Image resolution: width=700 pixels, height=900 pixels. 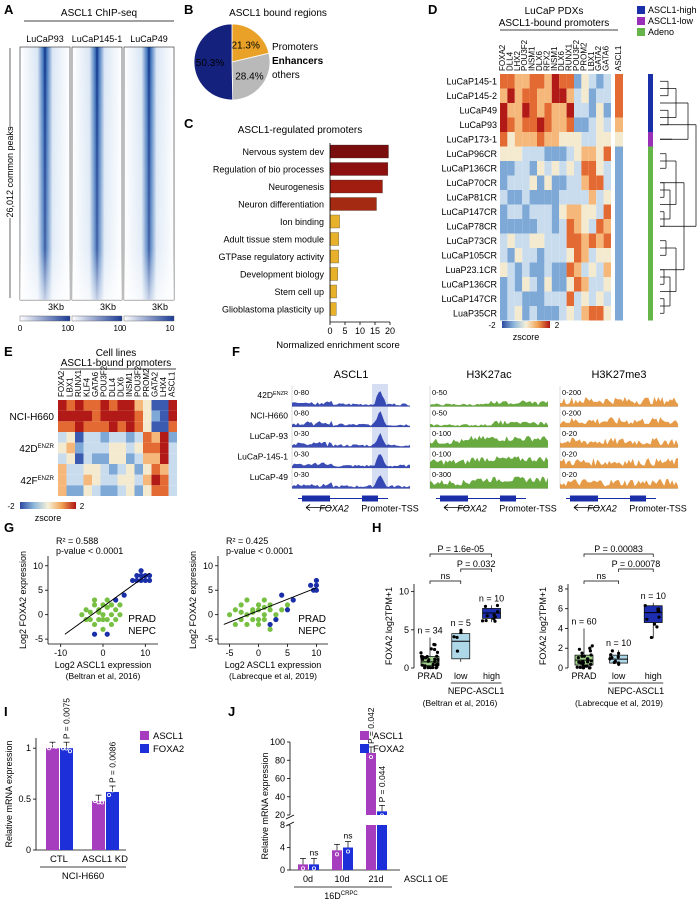 What do you see at coordinates (208, 566) in the screenshot?
I see `scatter-ytick: 10` at bounding box center [208, 566].